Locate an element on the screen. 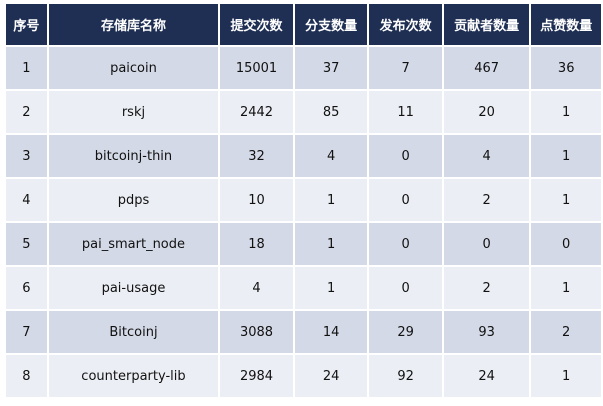 The image size is (603, 406). table-row: 4 pdps 10 1 0 2 1 is located at coordinates (303, 200).